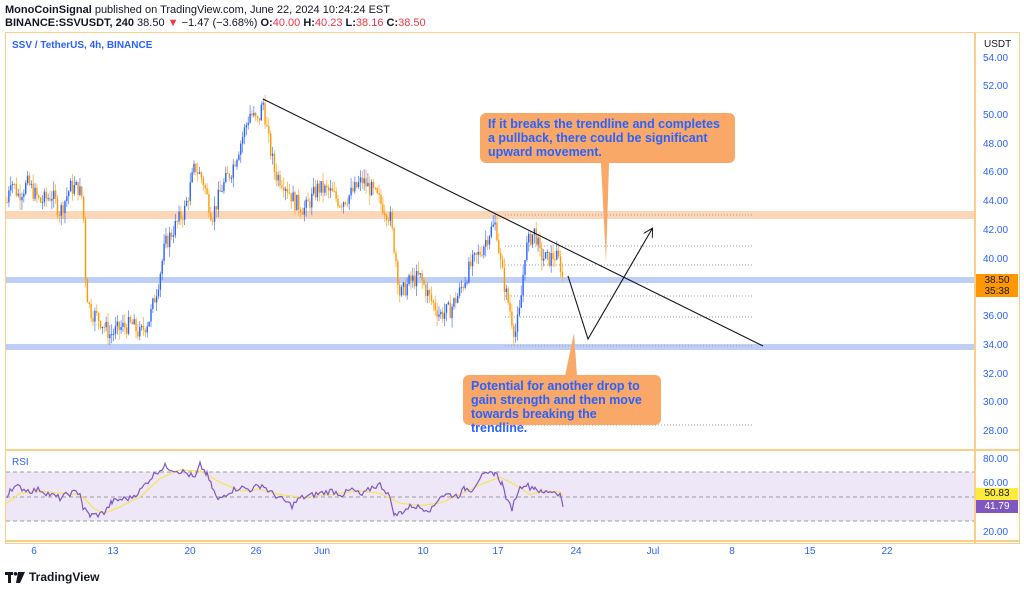 Image resolution: width=1024 pixels, height=590 pixels. I want to click on brand-name: TradingView, so click(64, 577).